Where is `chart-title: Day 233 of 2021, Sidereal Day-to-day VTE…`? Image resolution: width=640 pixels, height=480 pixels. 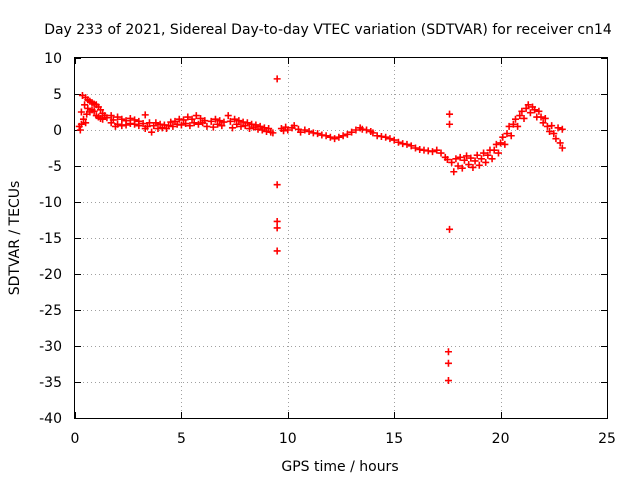 chart-title: Day 233 of 2021, Sidereal Day-to-day VTE… is located at coordinates (328, 30).